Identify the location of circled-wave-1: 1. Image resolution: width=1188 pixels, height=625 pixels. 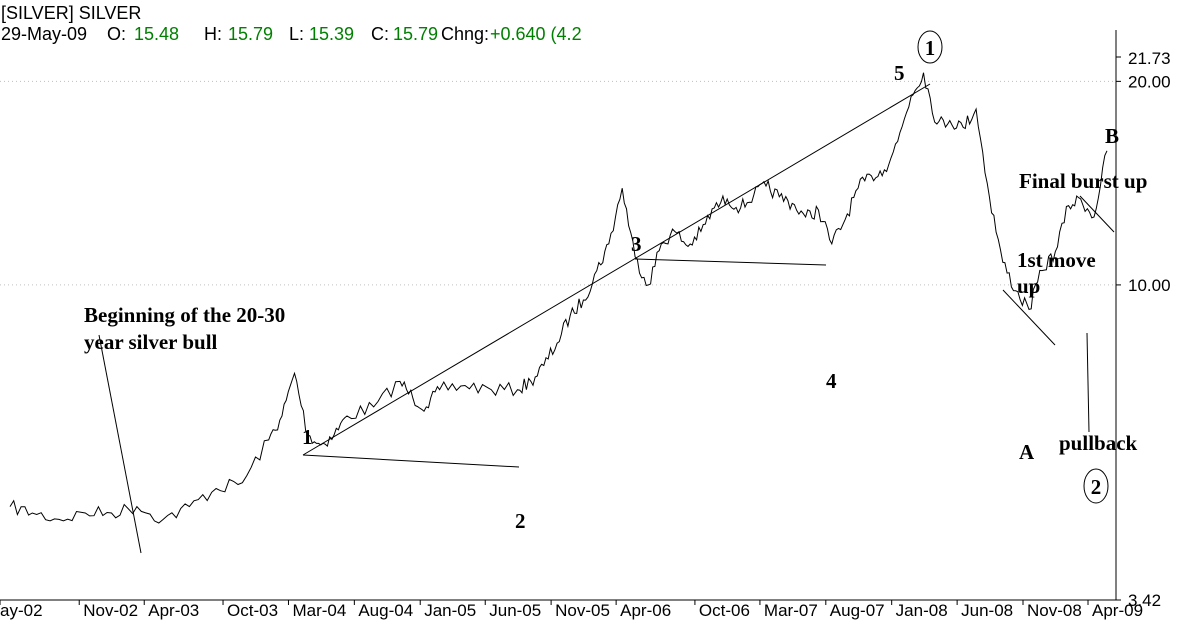
(930, 48).